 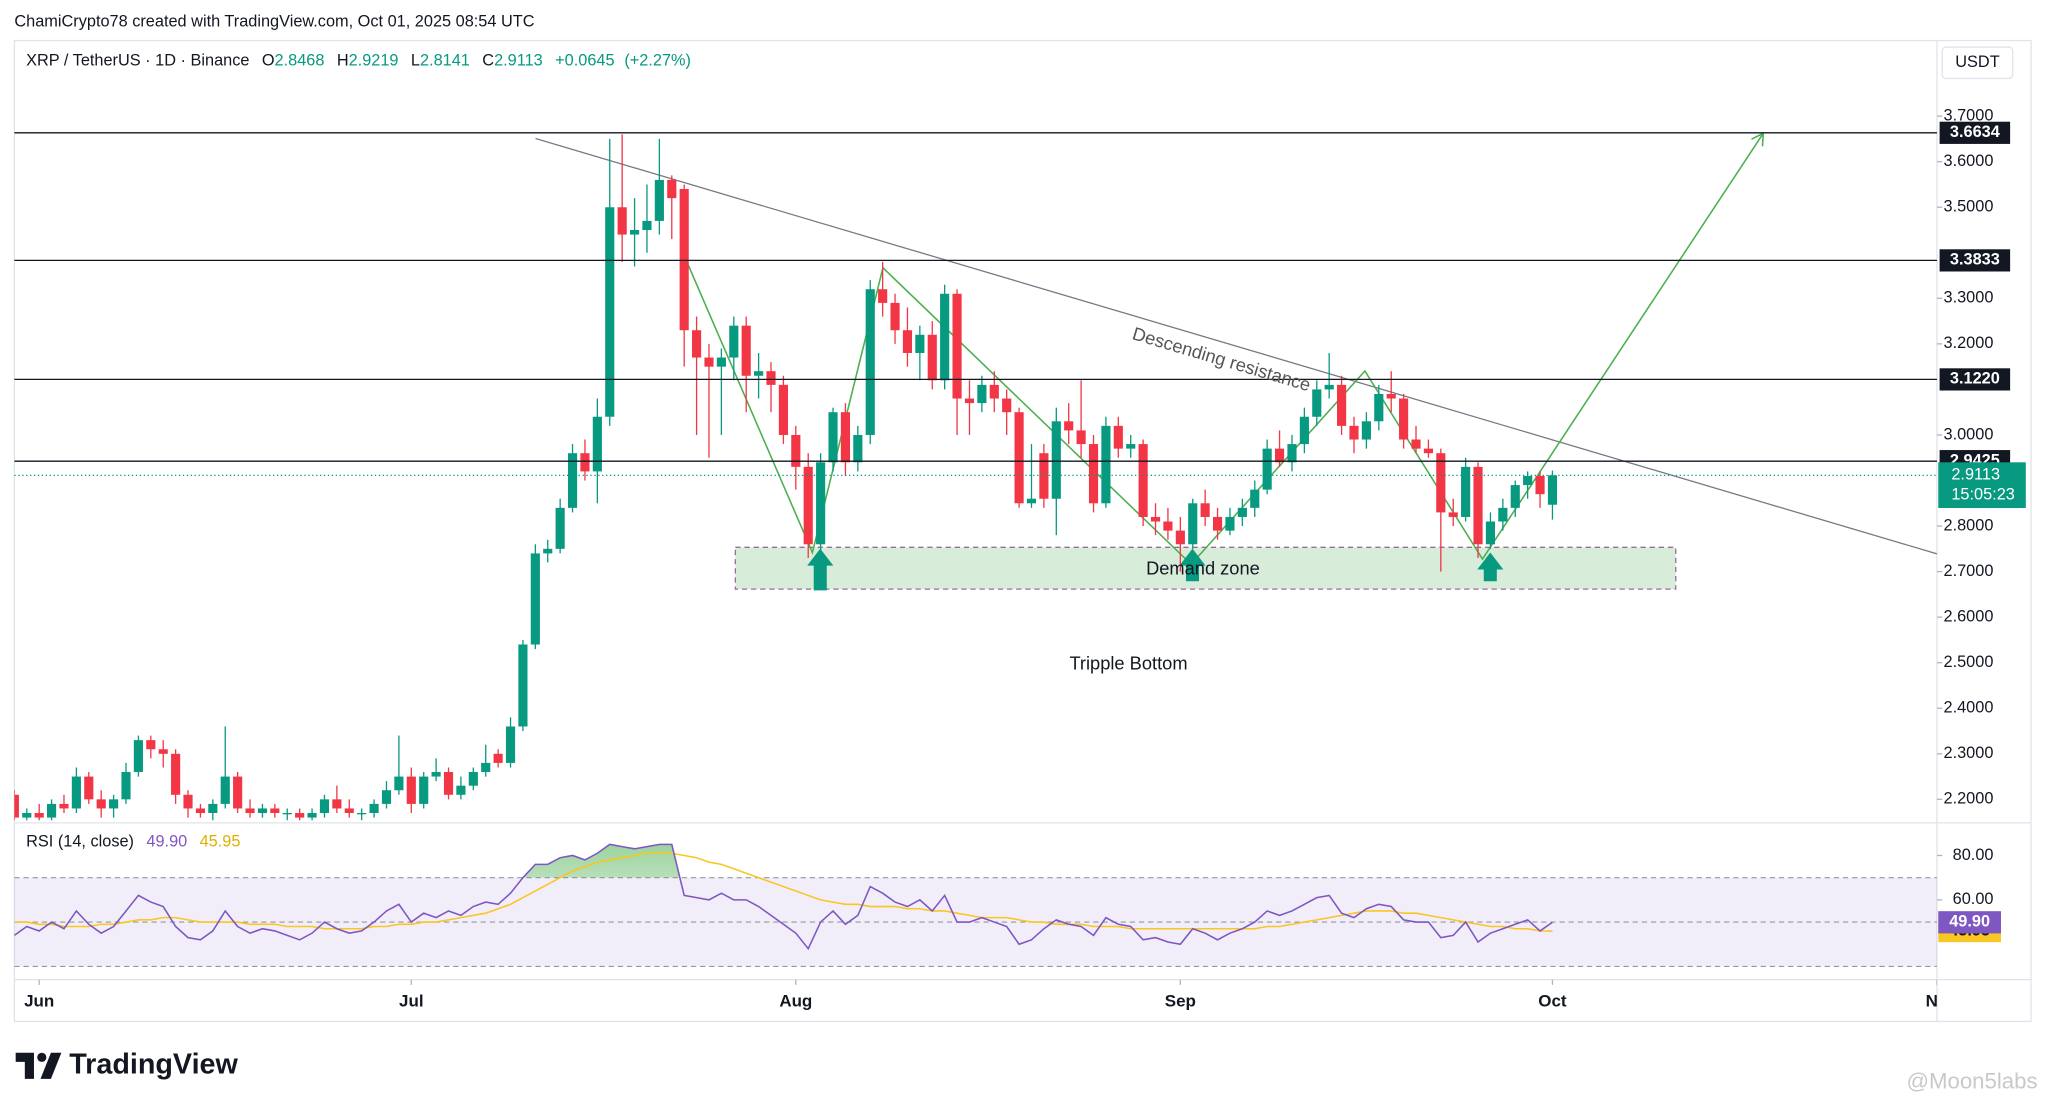 I want to click on zone-label: Demand zone, so click(x=1203, y=567).